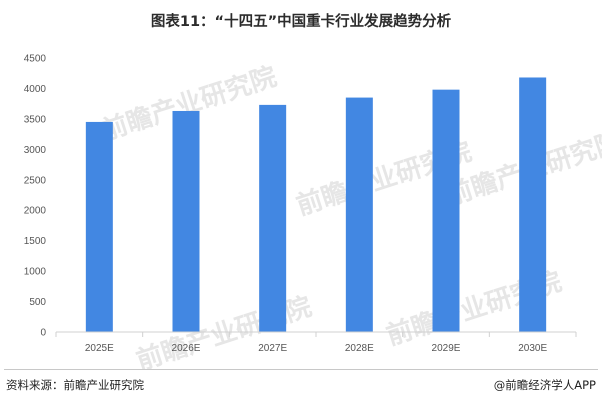  I want to click on x-tick-label: 2030E, so click(532, 348).